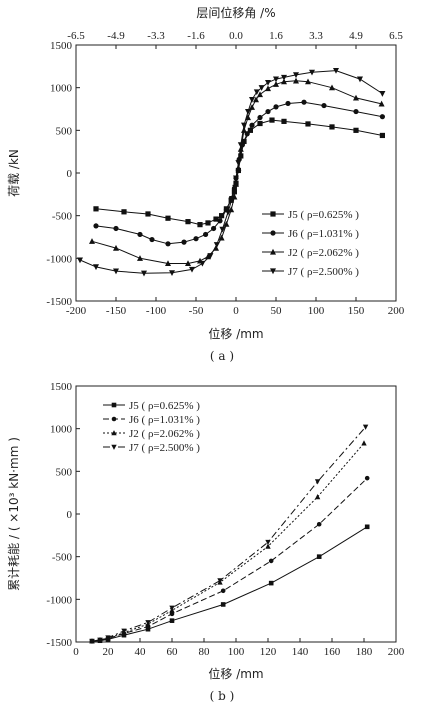  Describe the element at coordinates (76, 36) in the screenshot. I see `top-tick-label: -6.5` at that location.